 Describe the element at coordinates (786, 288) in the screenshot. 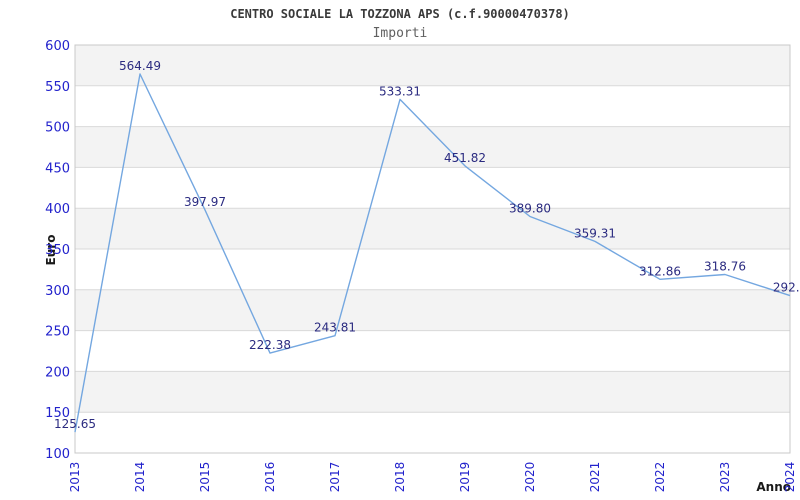

I see `data-point-label: 292.9` at that location.